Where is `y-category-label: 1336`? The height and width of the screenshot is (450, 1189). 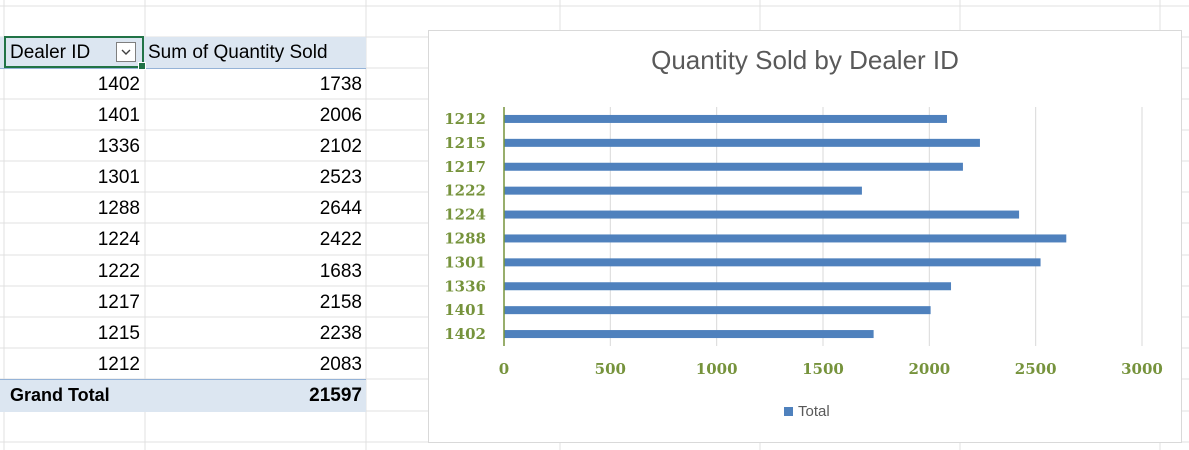
y-category-label: 1336 is located at coordinates (465, 286).